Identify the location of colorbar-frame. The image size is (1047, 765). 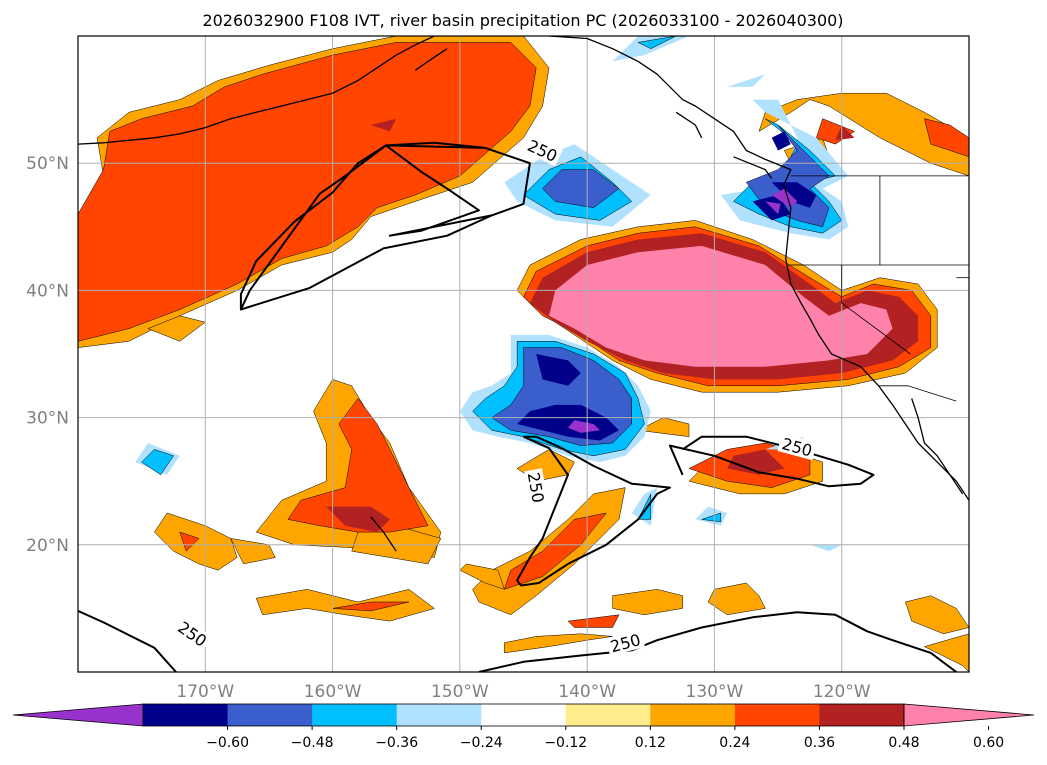
(523, 715).